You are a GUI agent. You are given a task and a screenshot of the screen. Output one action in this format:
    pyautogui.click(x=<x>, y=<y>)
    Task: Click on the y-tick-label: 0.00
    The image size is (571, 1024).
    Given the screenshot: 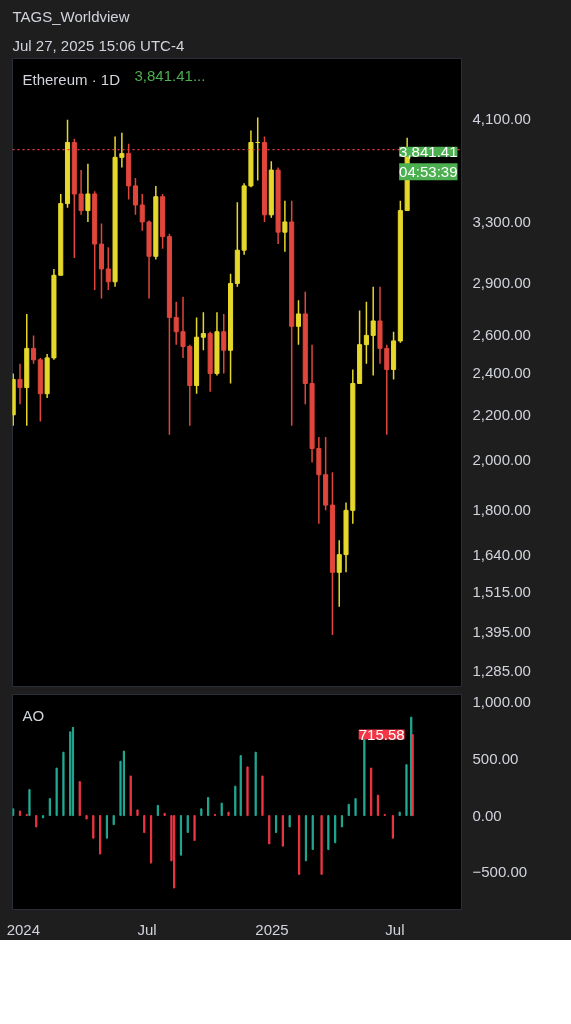 What is the action you would take?
    pyautogui.click(x=487, y=815)
    